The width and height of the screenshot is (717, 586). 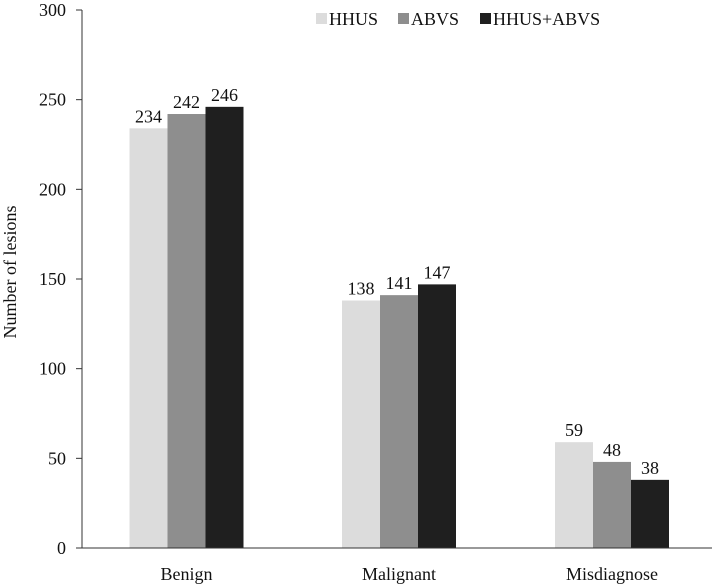 I want to click on legend-swatch-hhus, so click(x=321, y=18).